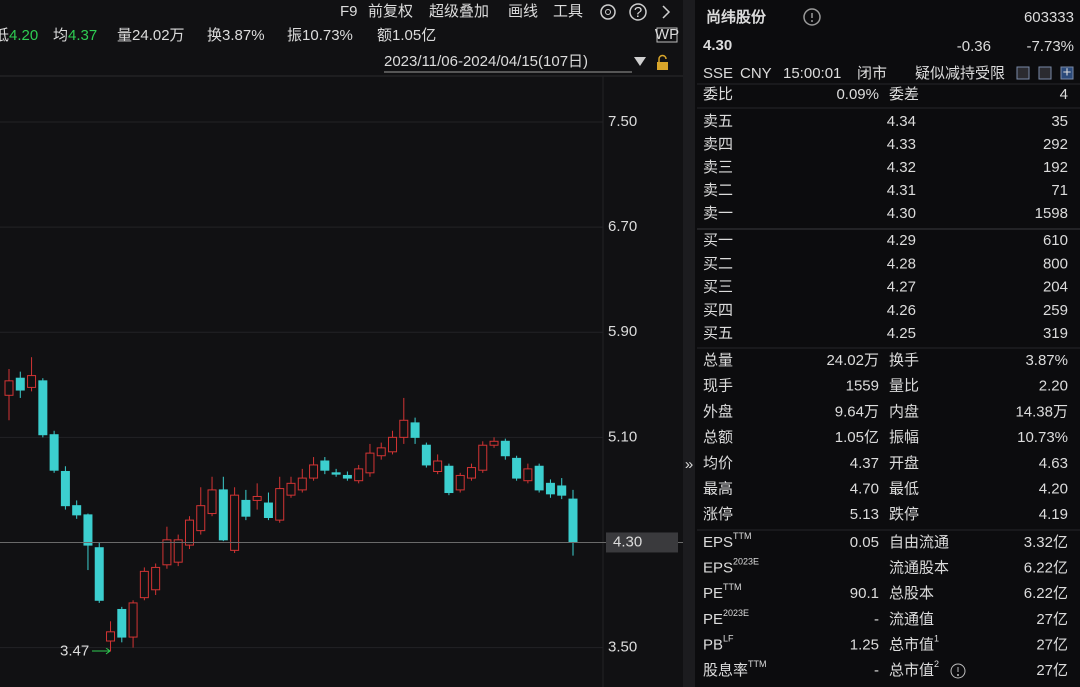 The height and width of the screenshot is (687, 1080). I want to click on toolbar-item: 前复权, so click(390, 11).